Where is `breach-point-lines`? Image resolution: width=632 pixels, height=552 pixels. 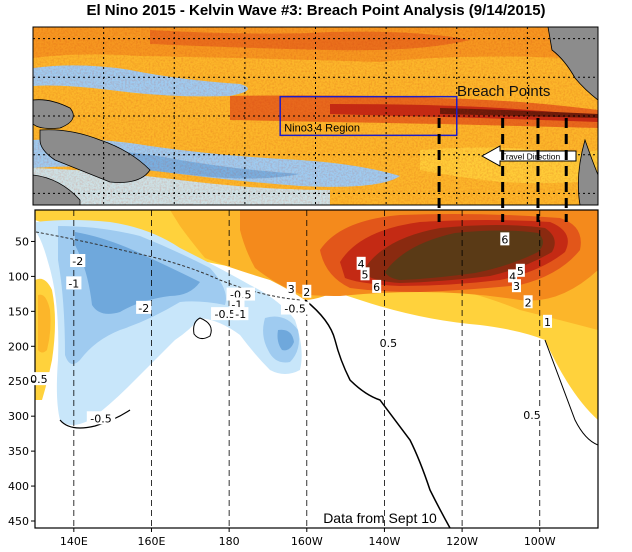
breach-point-lines is located at coordinates (502, 170).